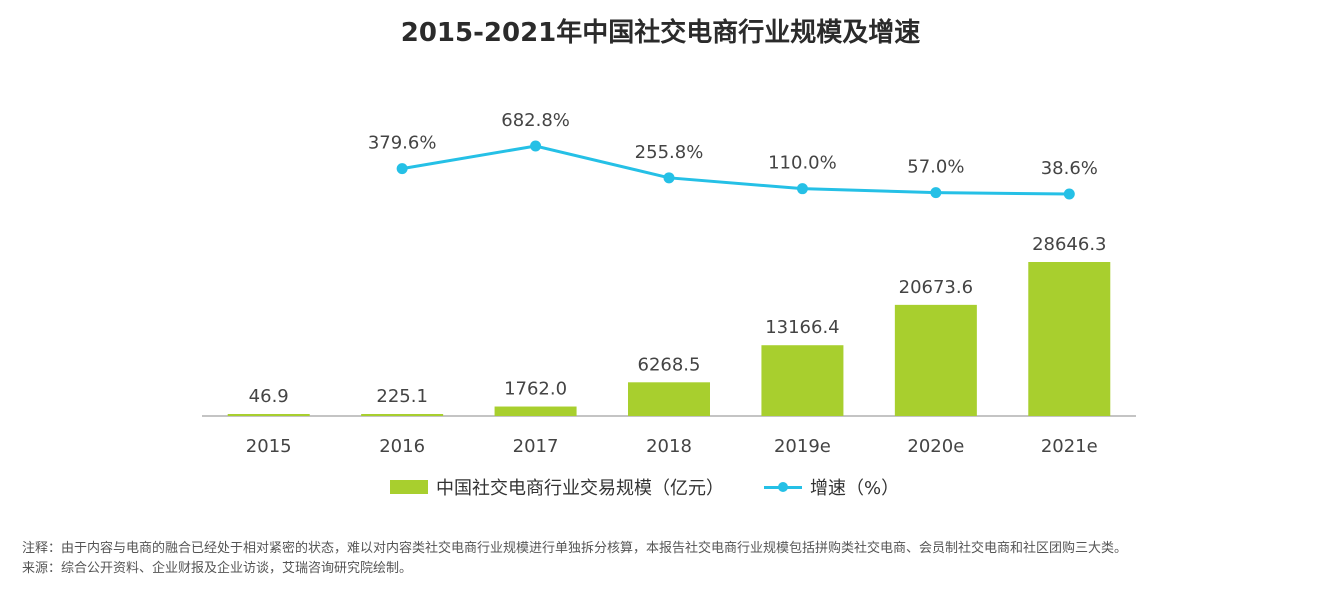 Image resolution: width=1321 pixels, height=601 pixels. I want to click on growth-value-label: 38.6%, so click(1069, 168).